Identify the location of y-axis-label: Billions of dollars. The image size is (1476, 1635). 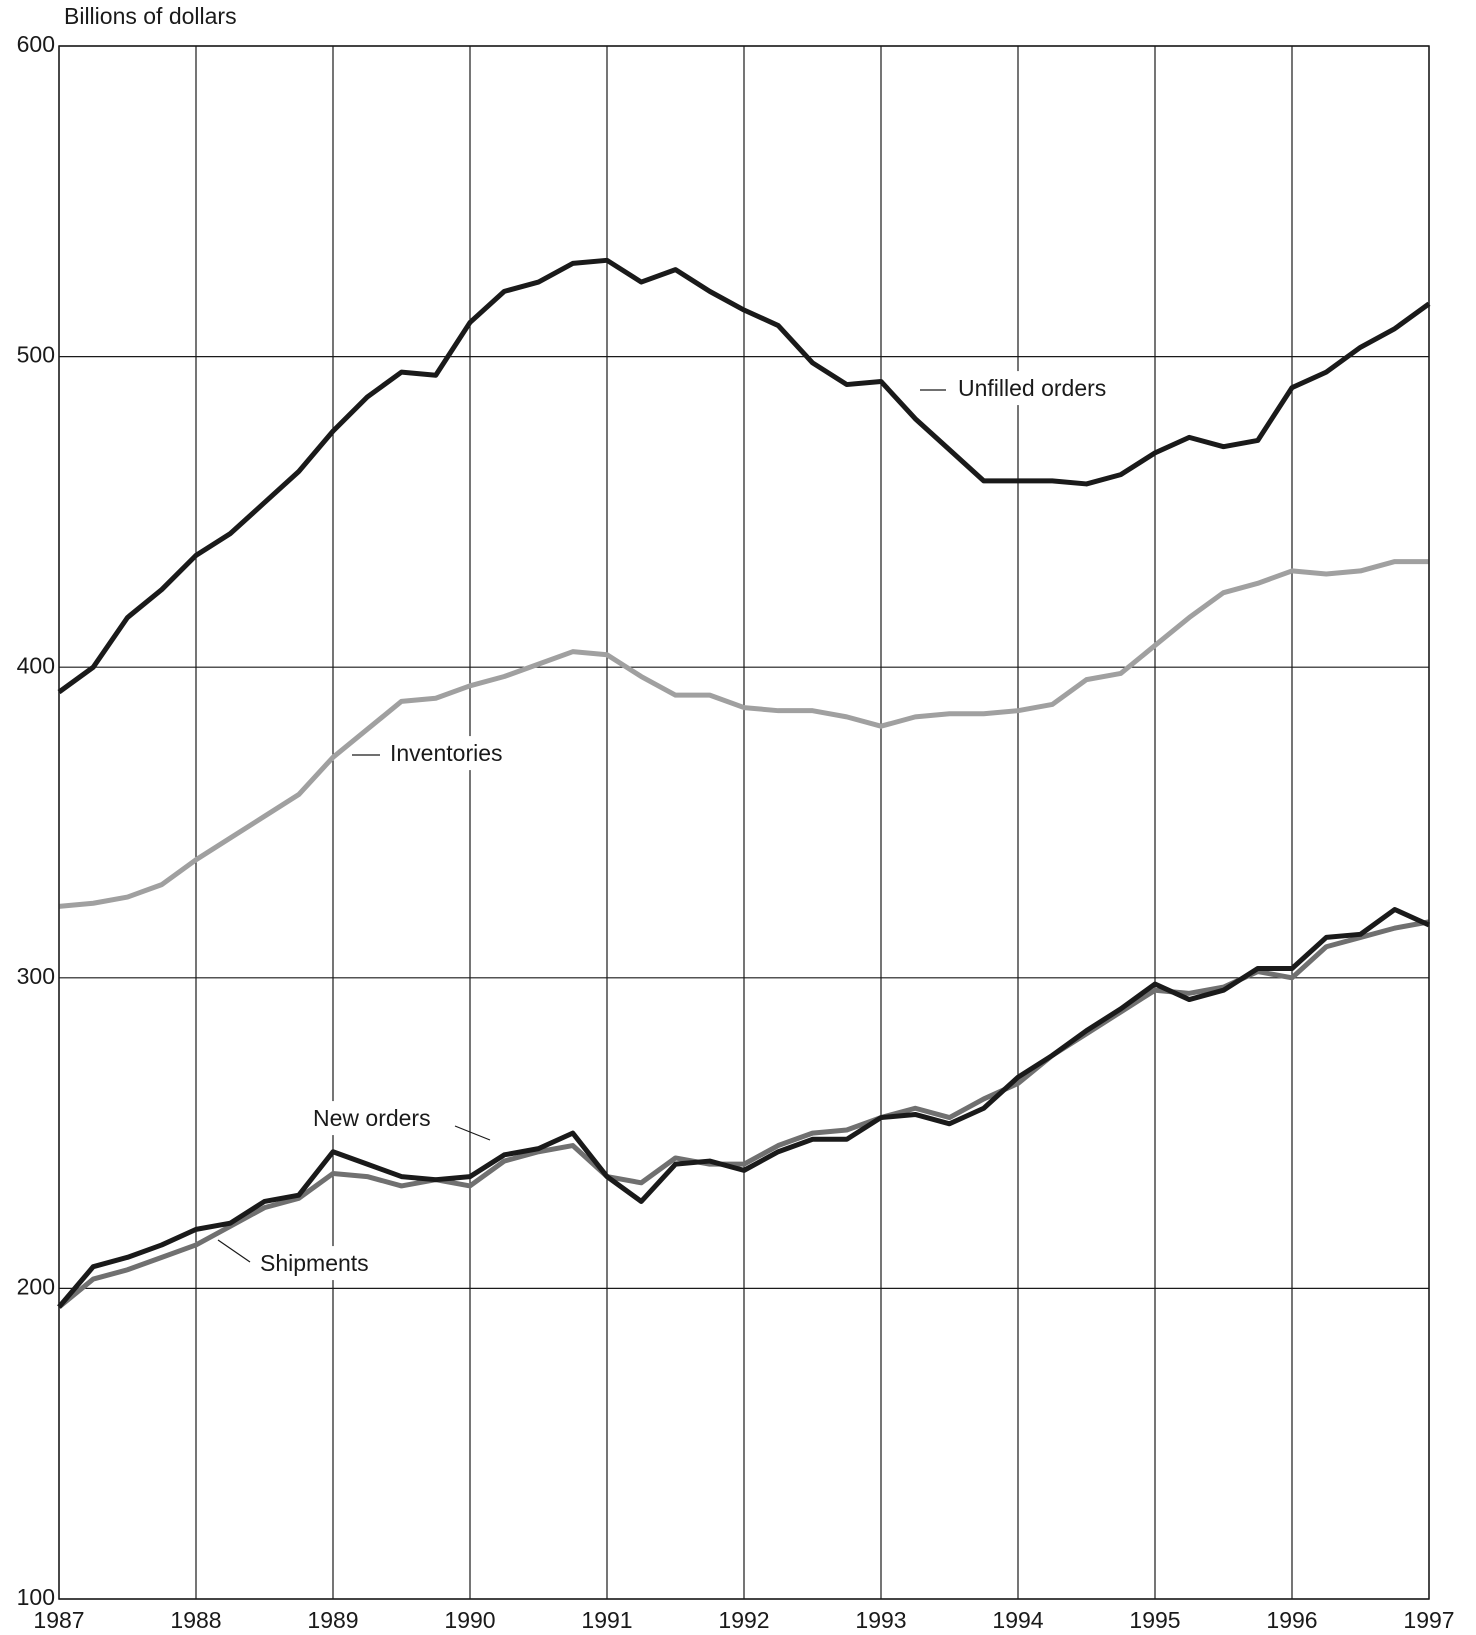
(150, 16).